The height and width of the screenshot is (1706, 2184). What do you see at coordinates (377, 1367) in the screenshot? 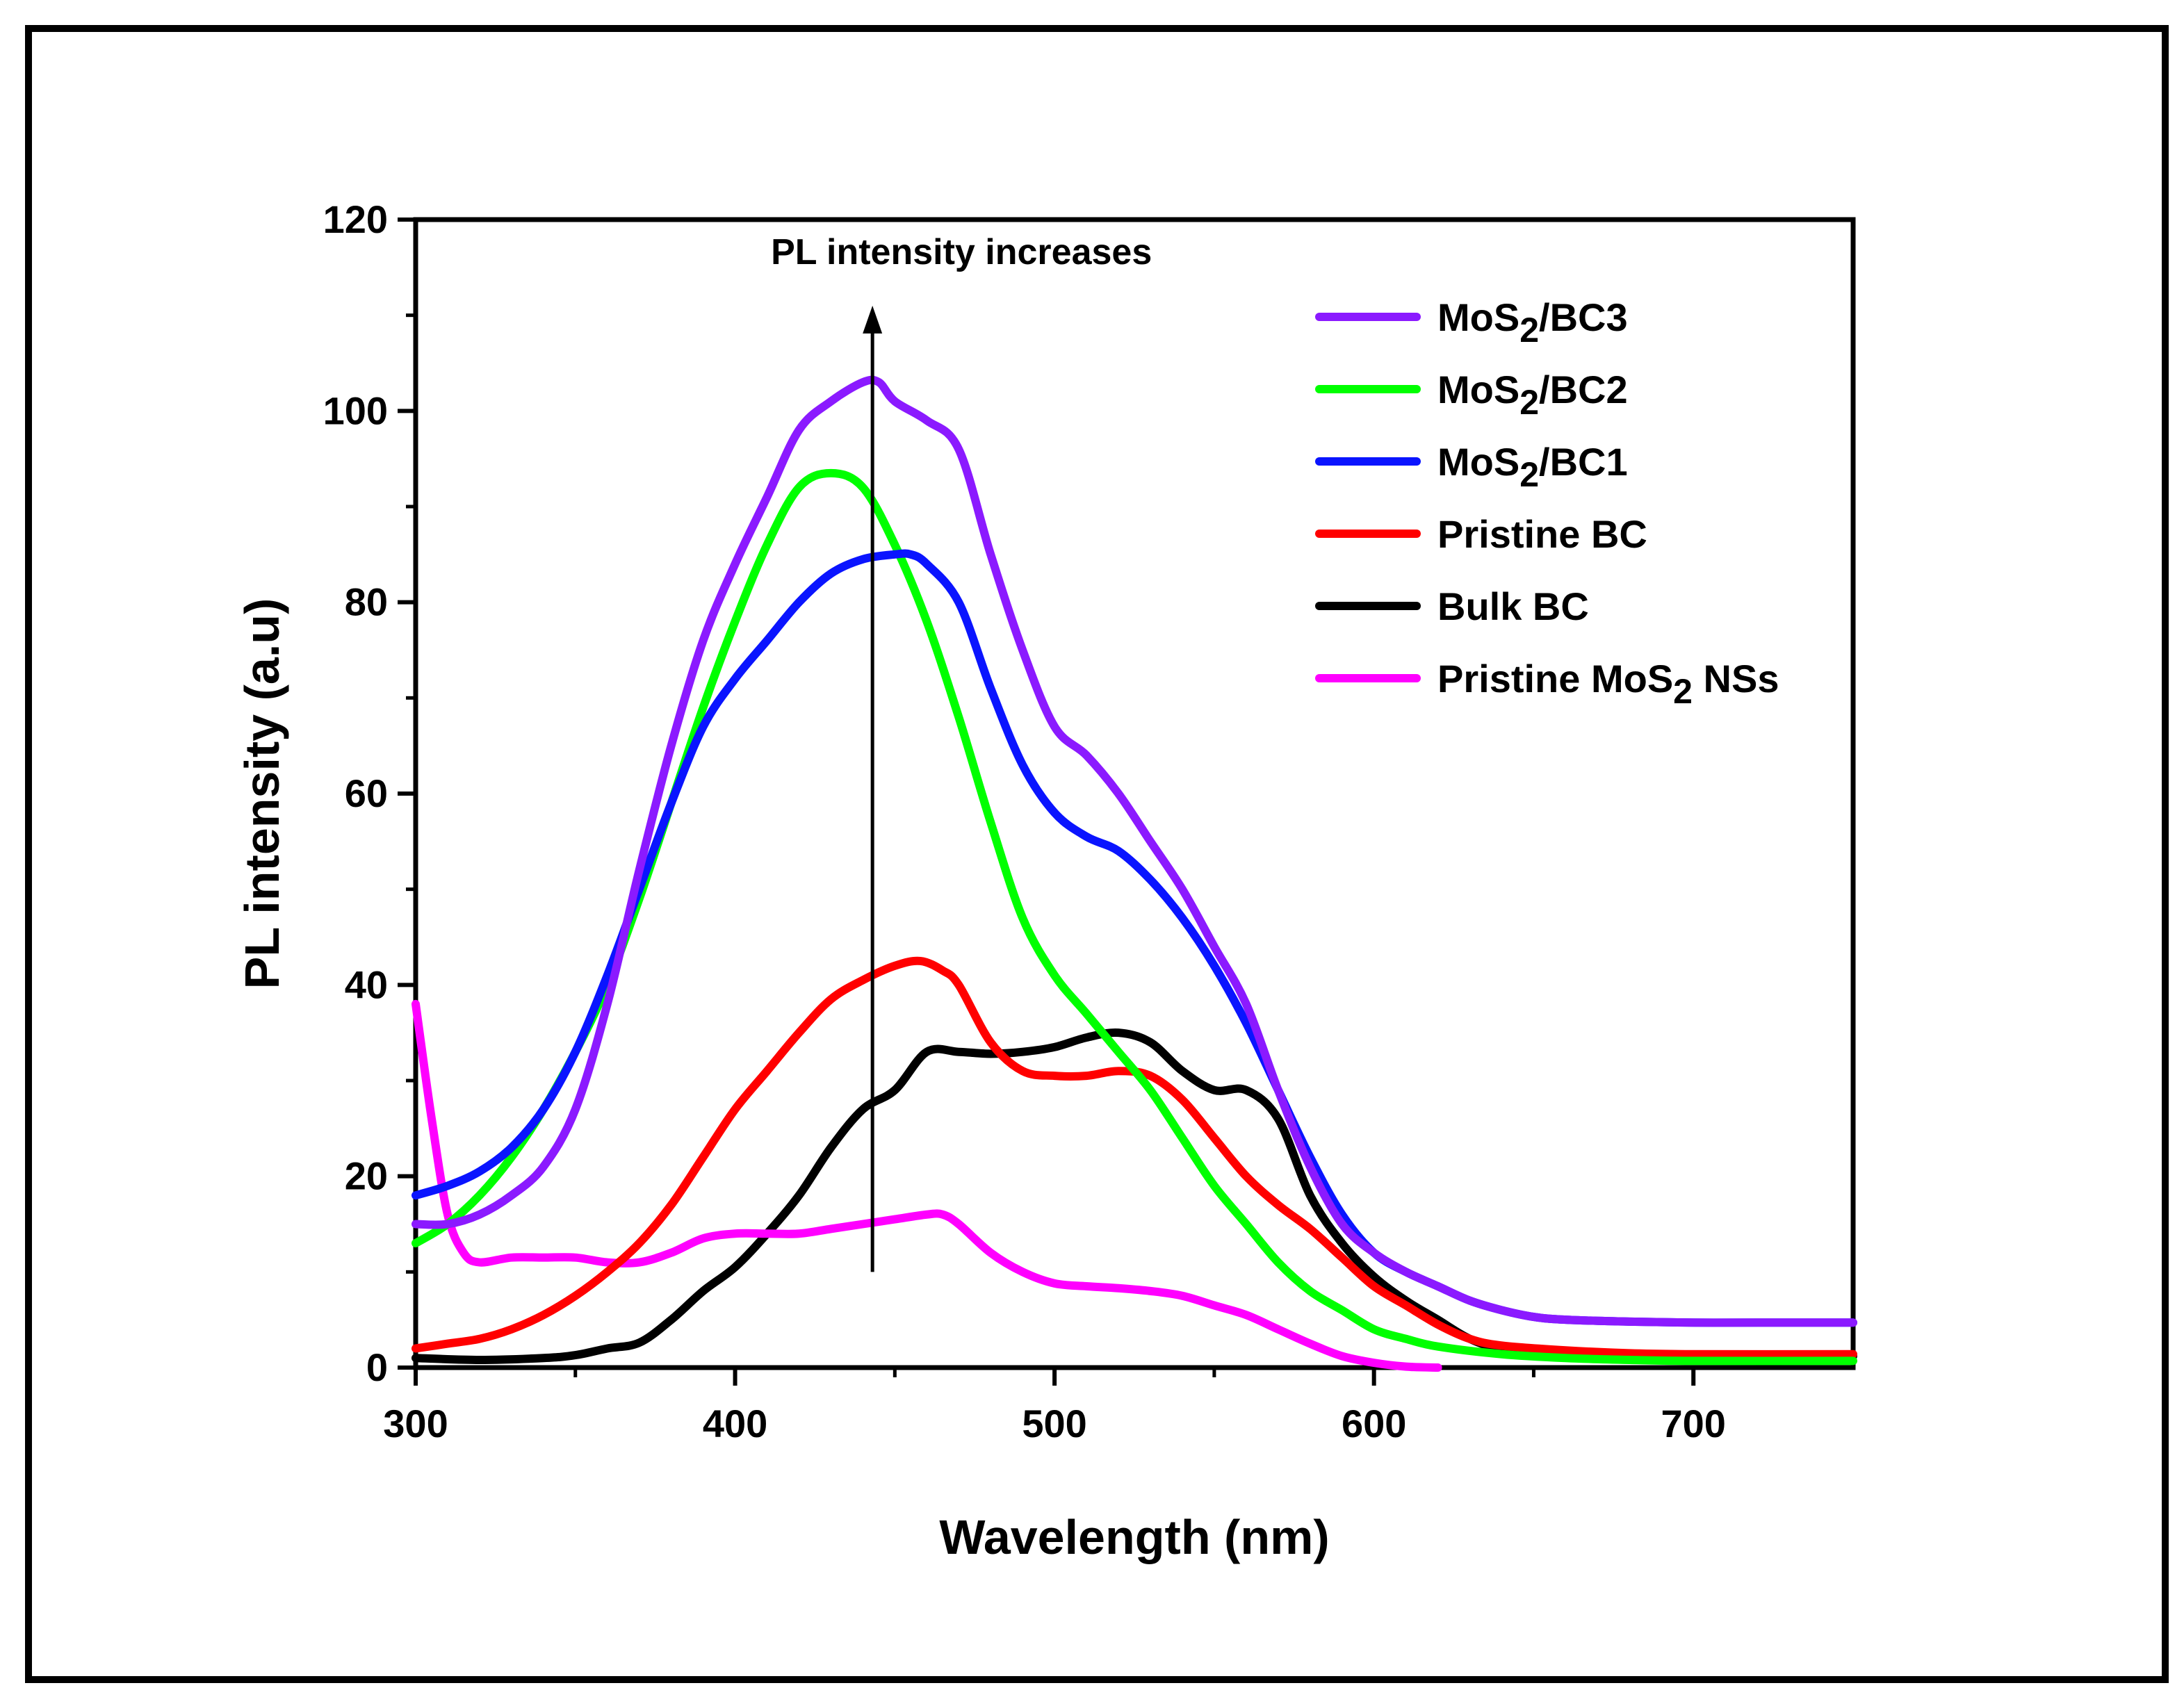
I see `y-tick-label: 0` at bounding box center [377, 1367].